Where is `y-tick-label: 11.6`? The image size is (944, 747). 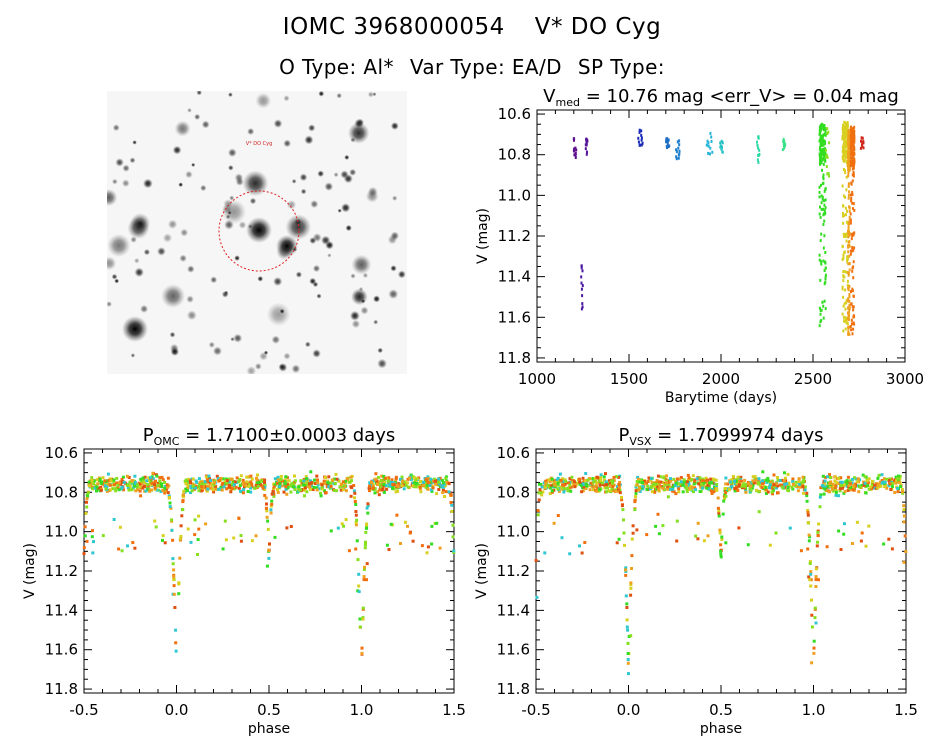 y-tick-label: 11.6 is located at coordinates (61, 650).